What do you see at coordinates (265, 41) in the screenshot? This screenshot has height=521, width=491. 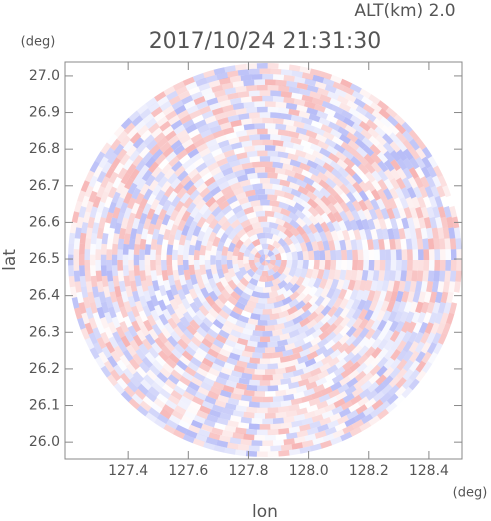 I see `chart-title: 2017/10/24 21:31:30` at bounding box center [265, 41].